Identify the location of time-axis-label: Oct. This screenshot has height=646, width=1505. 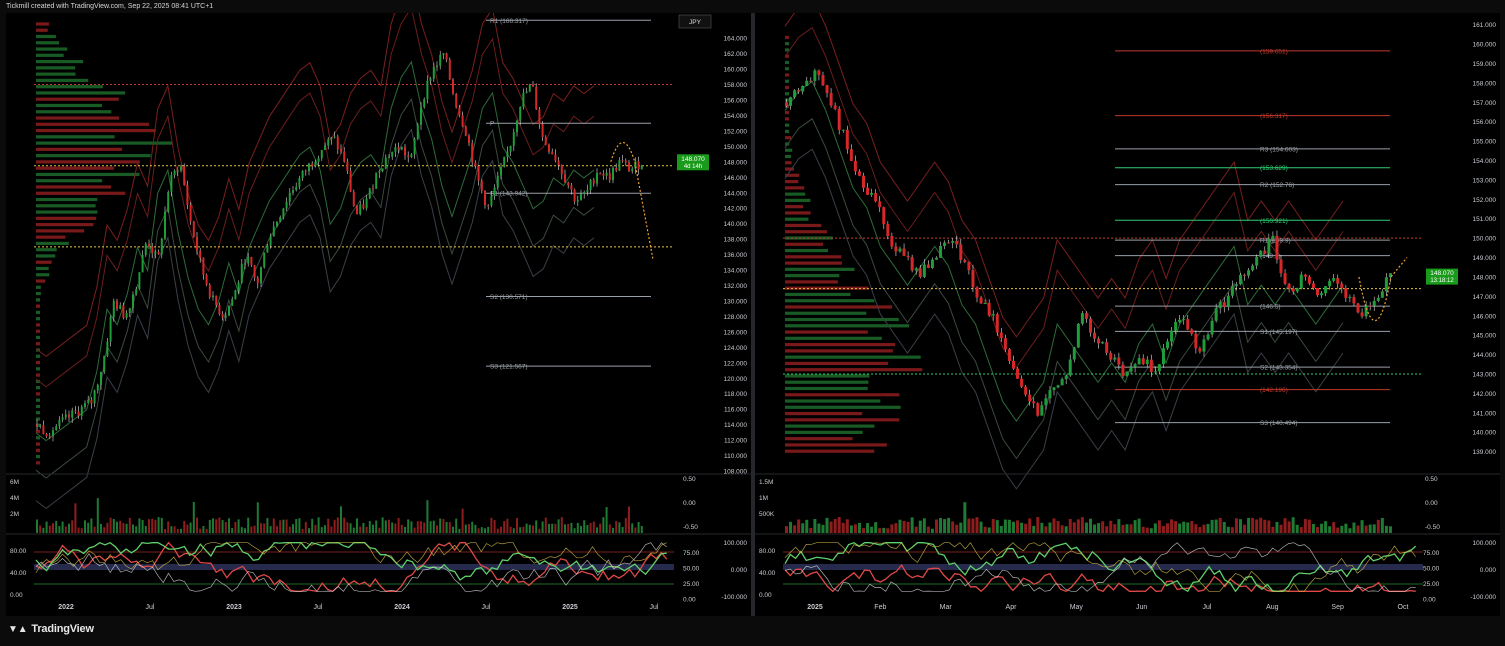
(1403, 607).